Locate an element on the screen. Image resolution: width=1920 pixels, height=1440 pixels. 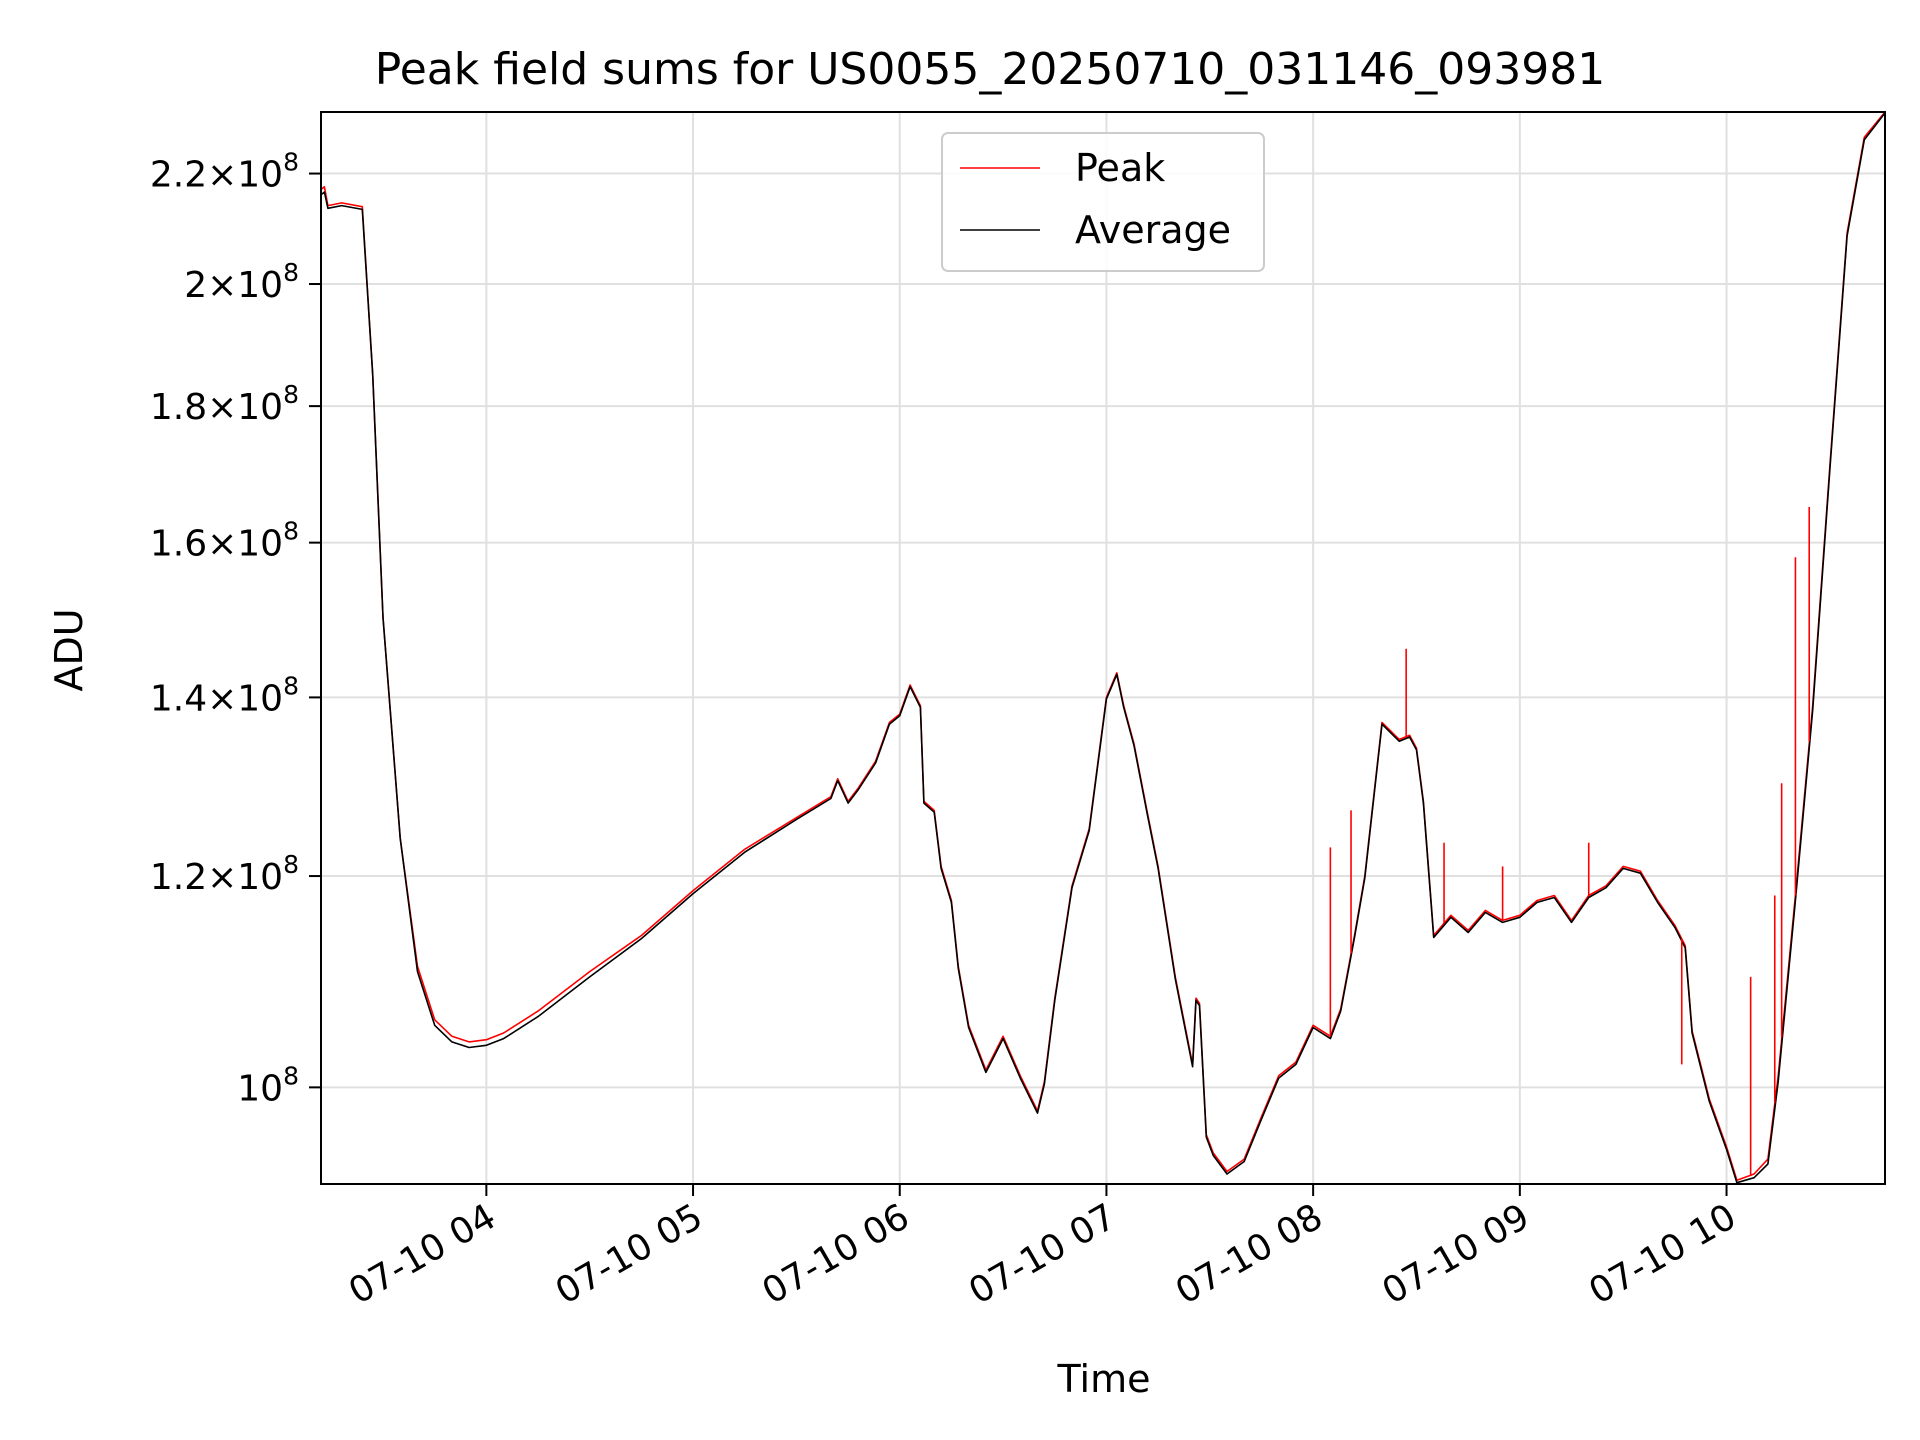
y-tick-label: 1.2×108 is located at coordinates (224, 874).